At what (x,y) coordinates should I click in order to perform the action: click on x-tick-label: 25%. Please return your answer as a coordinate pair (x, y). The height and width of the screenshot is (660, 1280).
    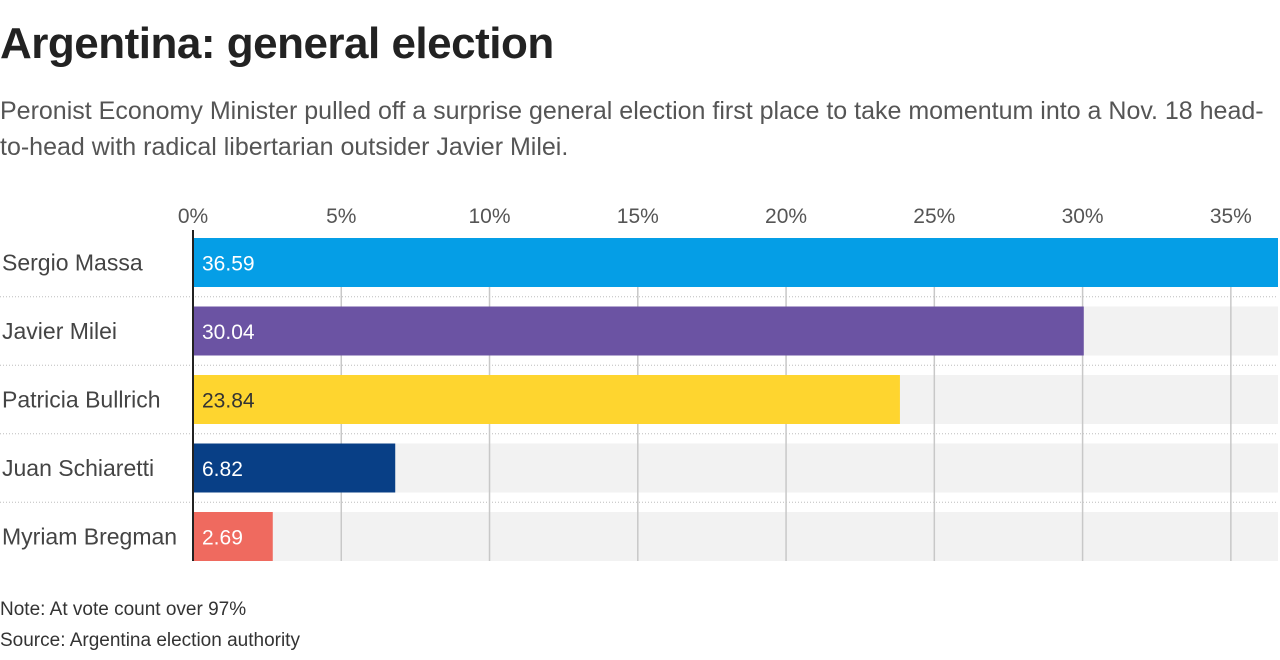
    Looking at the image, I should click on (934, 216).